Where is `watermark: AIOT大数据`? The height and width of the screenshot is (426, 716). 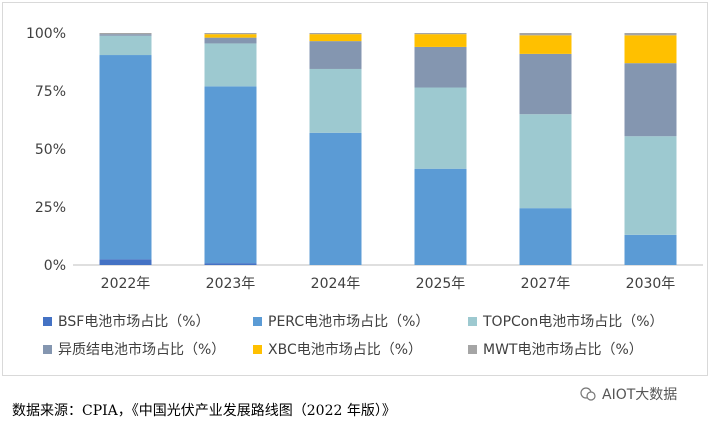 watermark: AIOT大数据 is located at coordinates (628, 394).